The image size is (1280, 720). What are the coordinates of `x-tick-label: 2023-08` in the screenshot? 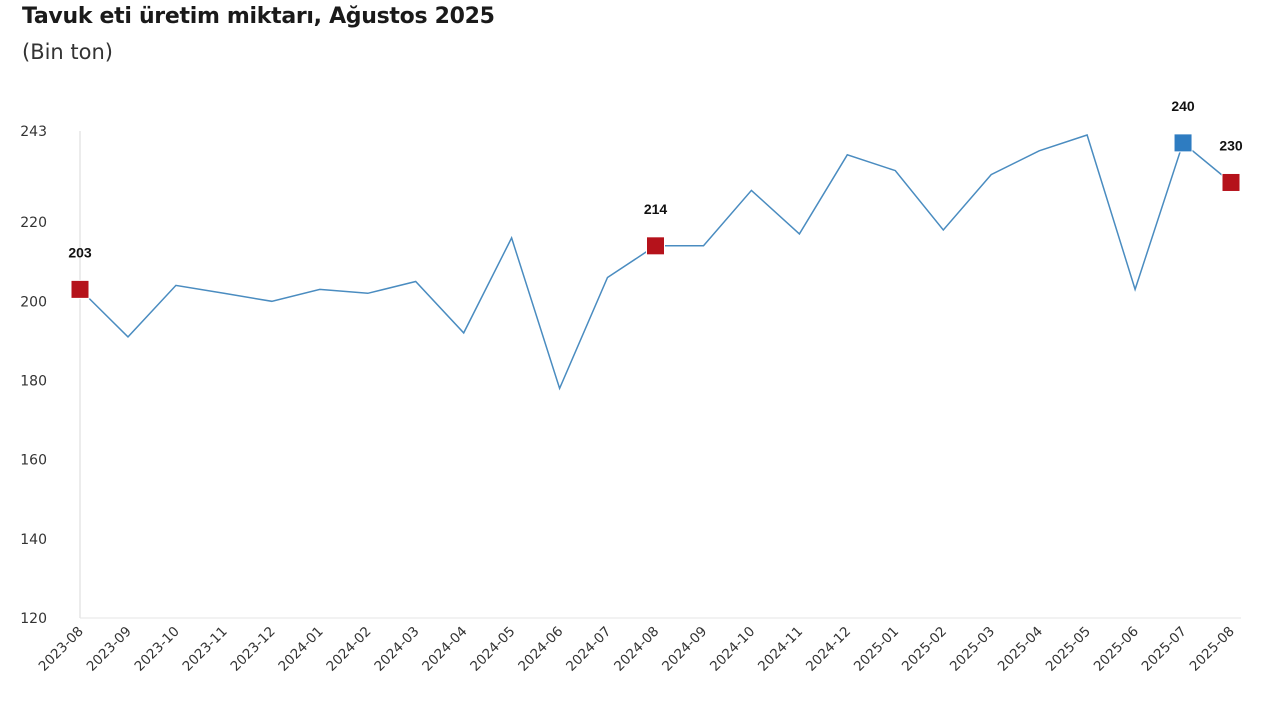 It's located at (61, 649).